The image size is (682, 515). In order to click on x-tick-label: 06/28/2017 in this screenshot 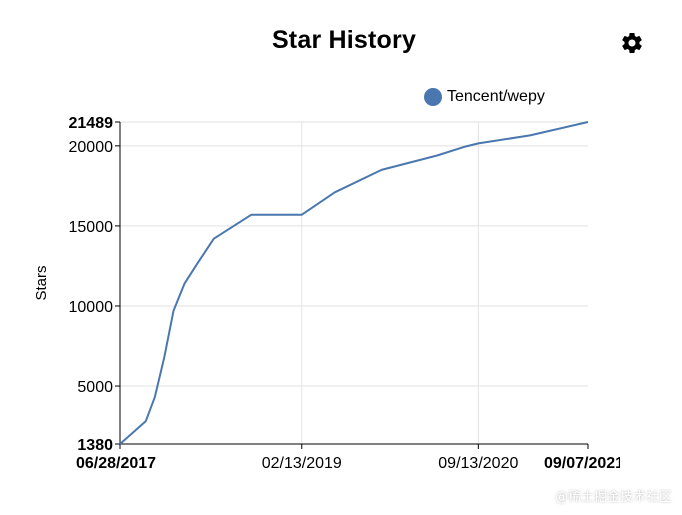, I will do `click(116, 463)`.